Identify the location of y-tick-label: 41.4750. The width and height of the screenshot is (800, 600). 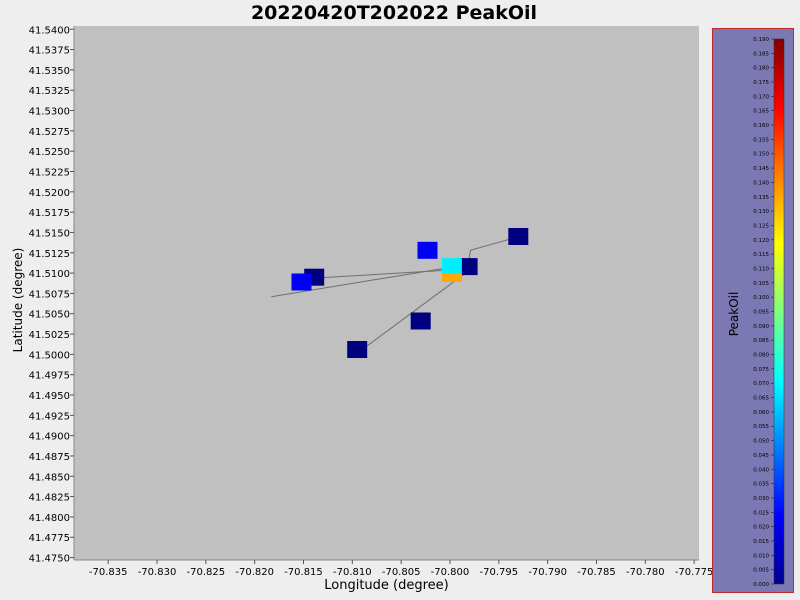
(49, 559).